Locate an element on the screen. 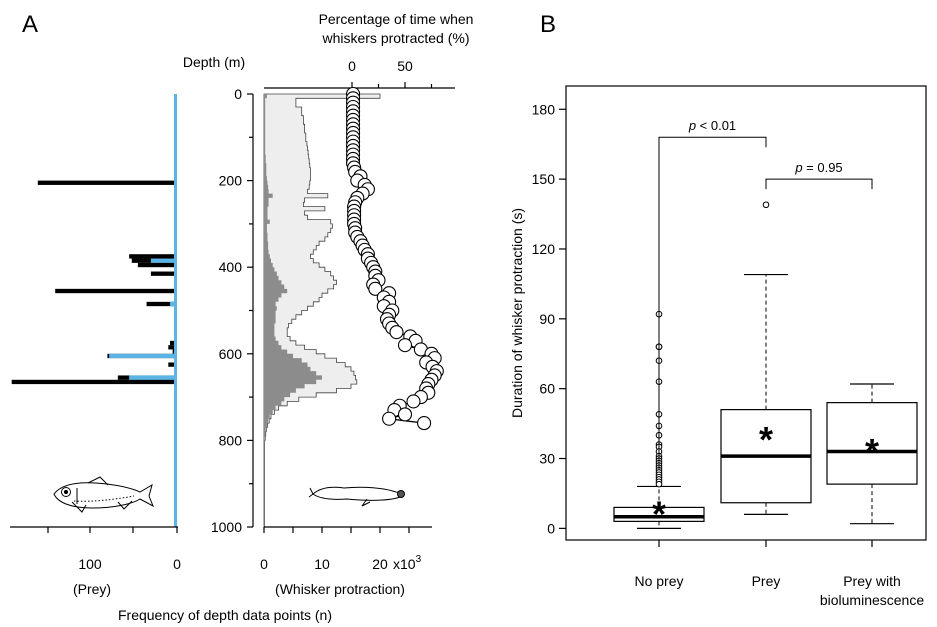 This screenshot has width=937, height=627. significance-label: p < 0.01 is located at coordinates (712, 125).